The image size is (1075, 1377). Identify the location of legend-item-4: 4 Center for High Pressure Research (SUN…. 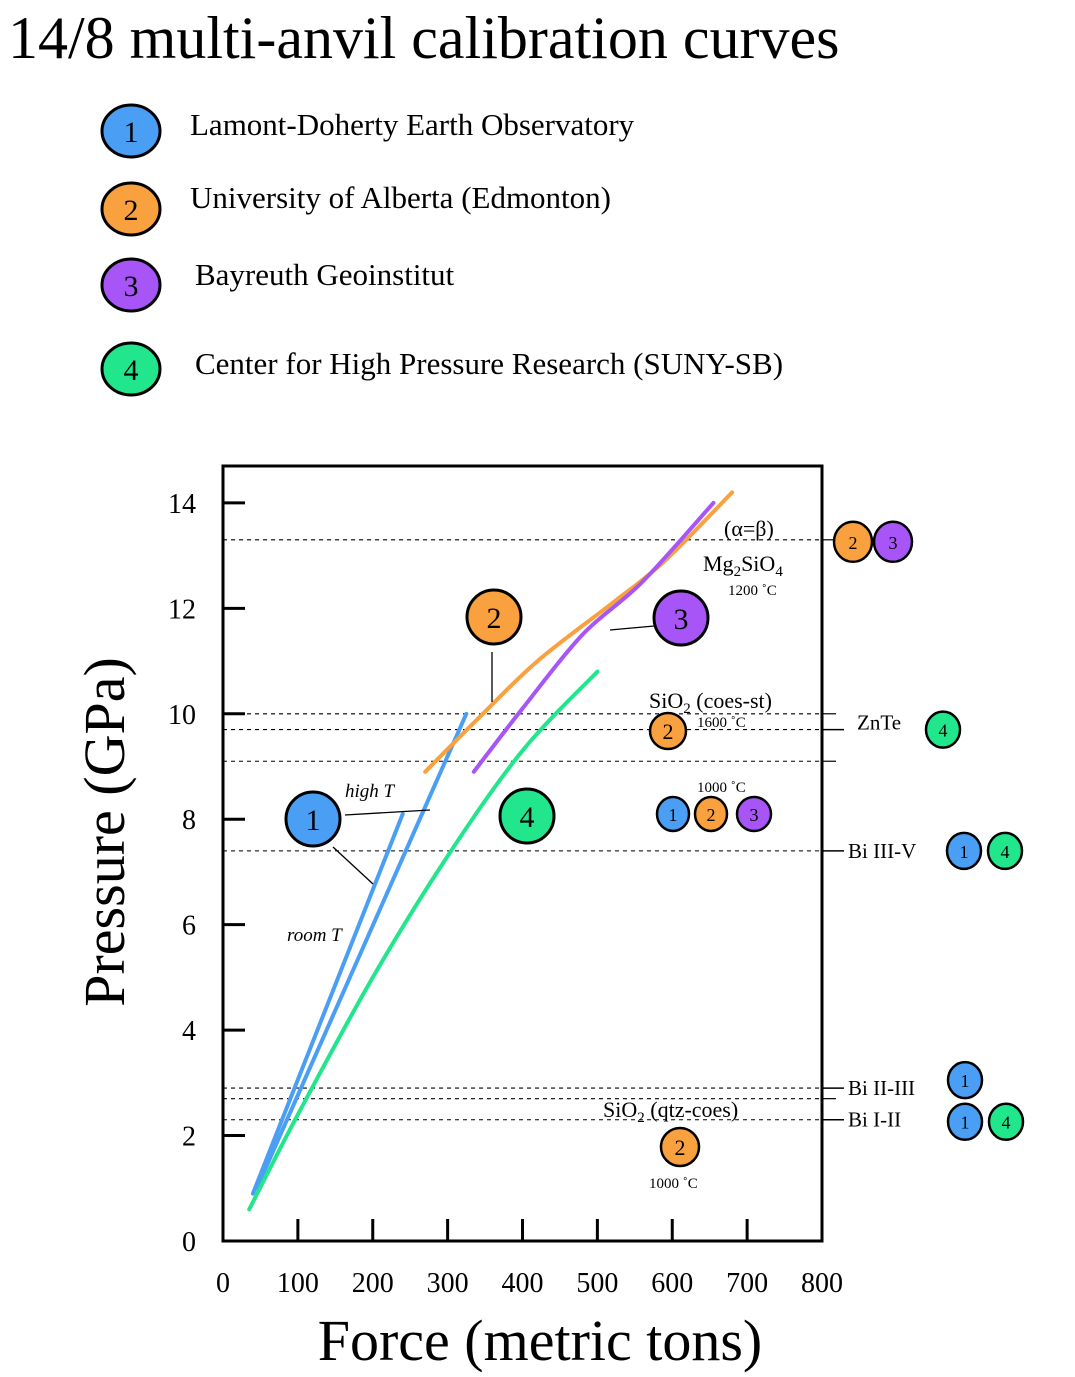
(441, 369).